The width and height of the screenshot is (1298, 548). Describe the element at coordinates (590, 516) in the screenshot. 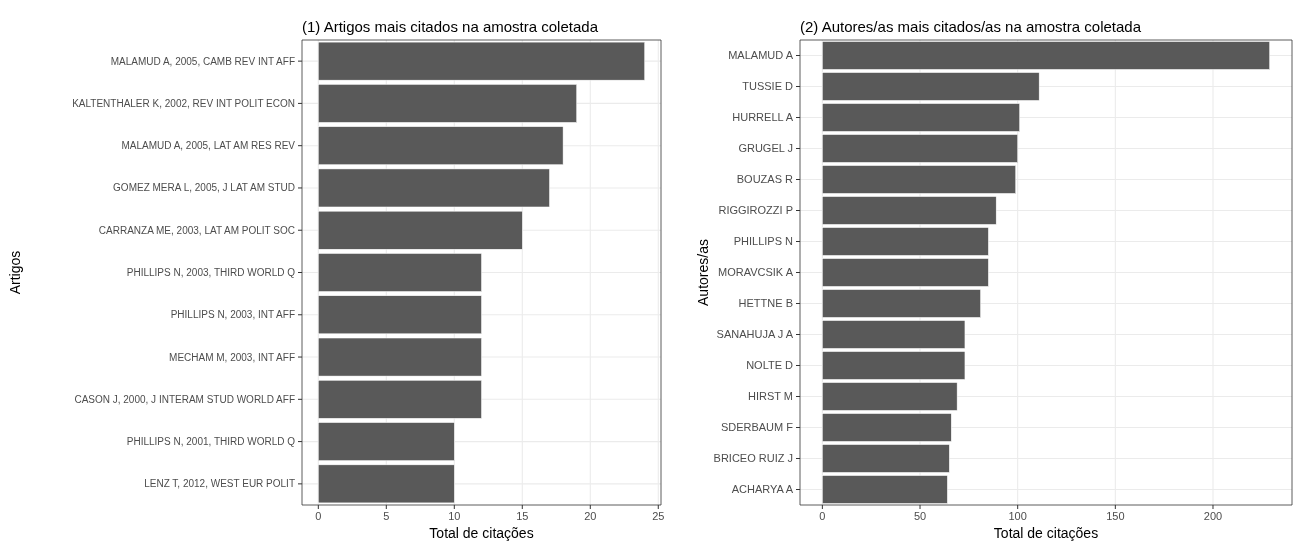

I see `x-tick-label: 20` at that location.